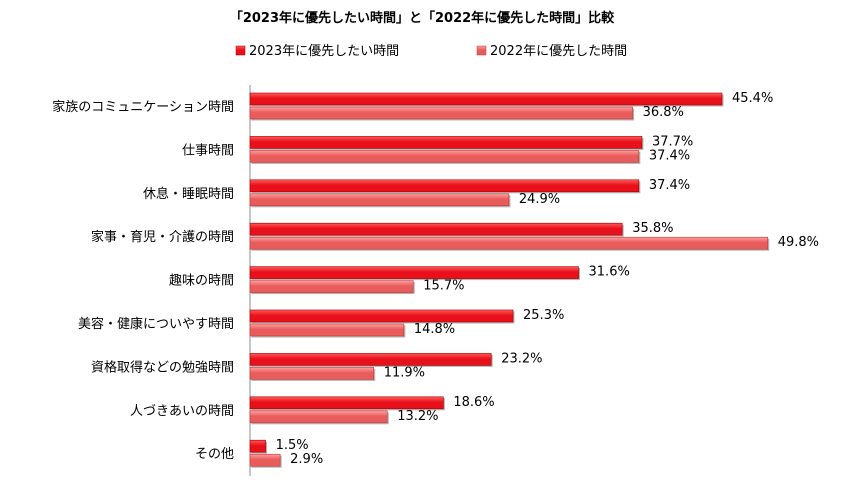  I want to click on value-label-2023-0: 45.4%, so click(752, 98).